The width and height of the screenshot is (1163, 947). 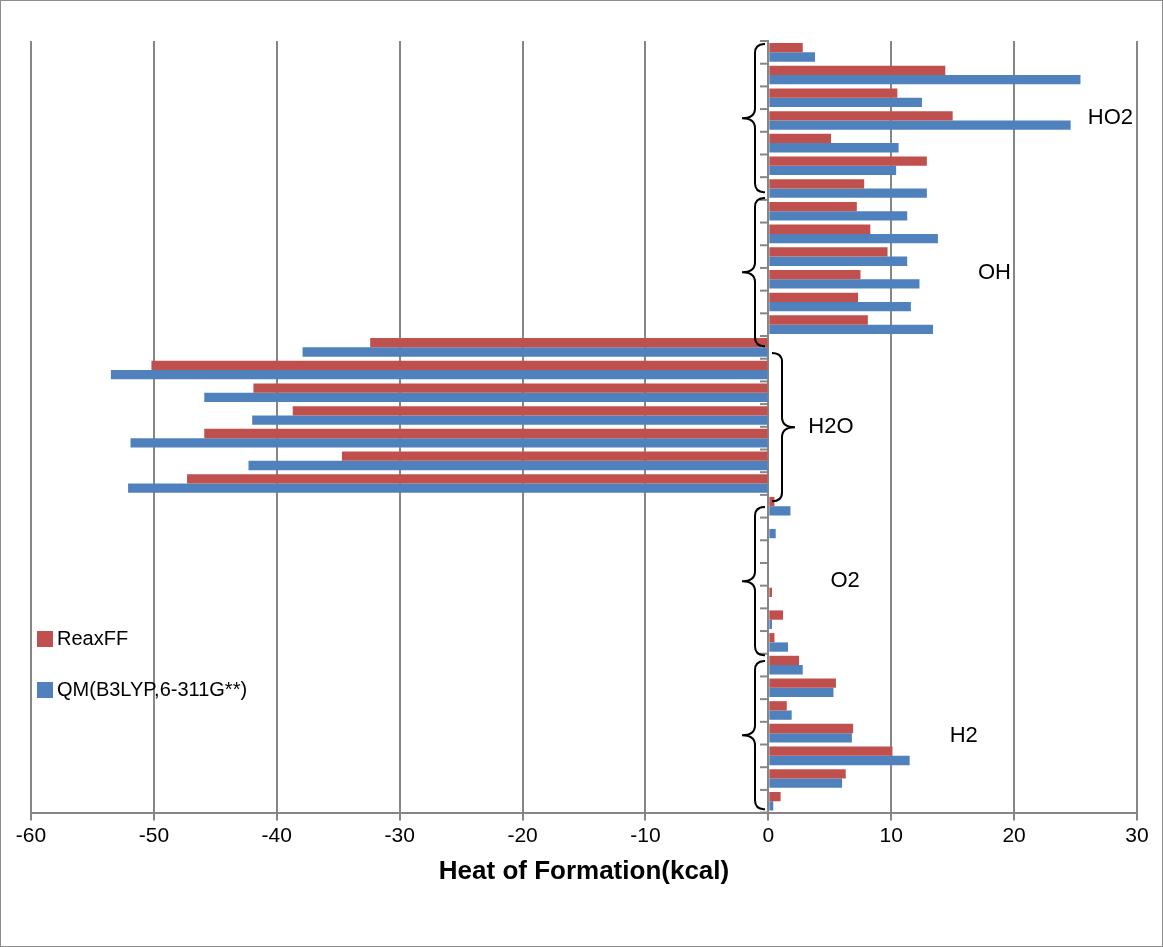 I want to click on annotation: O2, so click(x=845, y=580).